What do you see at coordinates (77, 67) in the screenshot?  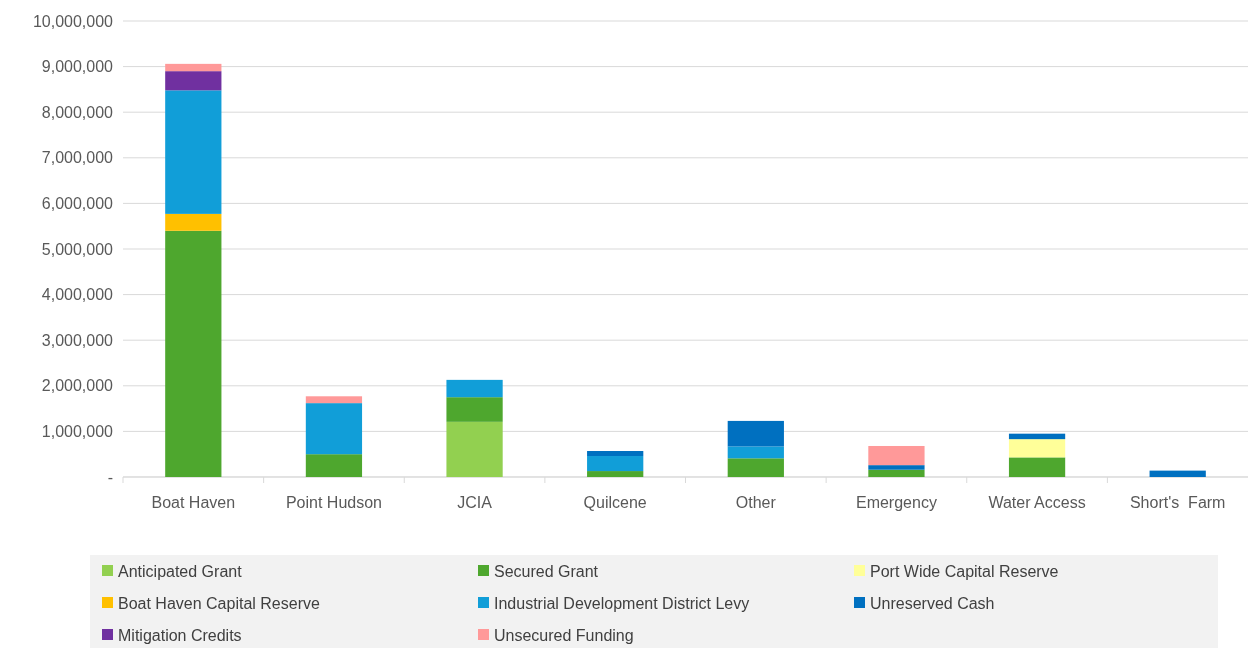 I see `y-tick-label: 9,000,000` at bounding box center [77, 67].